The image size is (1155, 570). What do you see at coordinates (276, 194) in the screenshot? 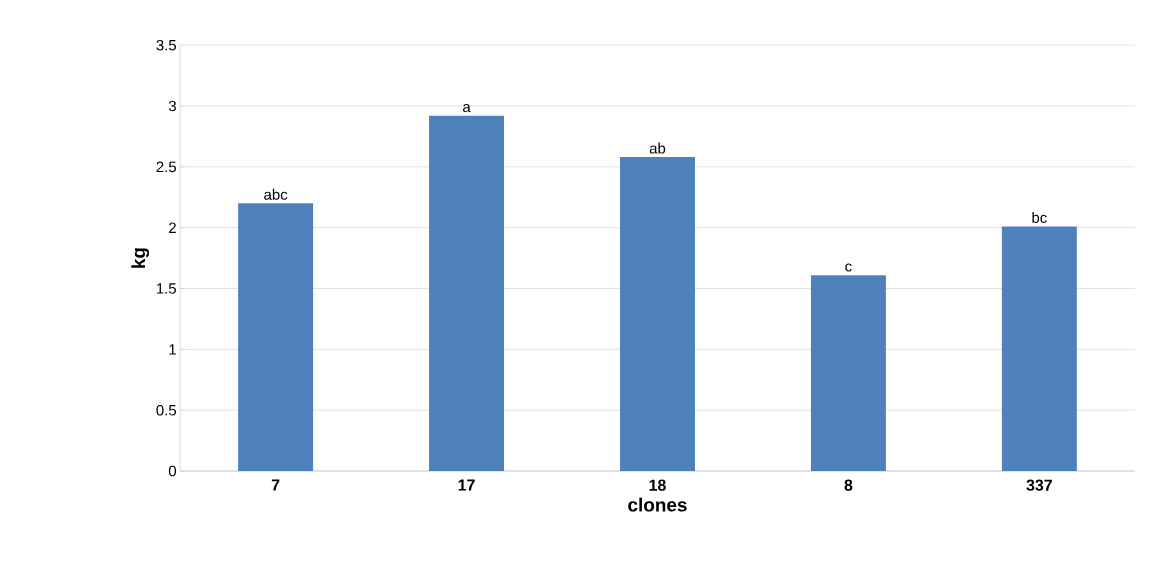
I see `annotation: abc` at bounding box center [276, 194].